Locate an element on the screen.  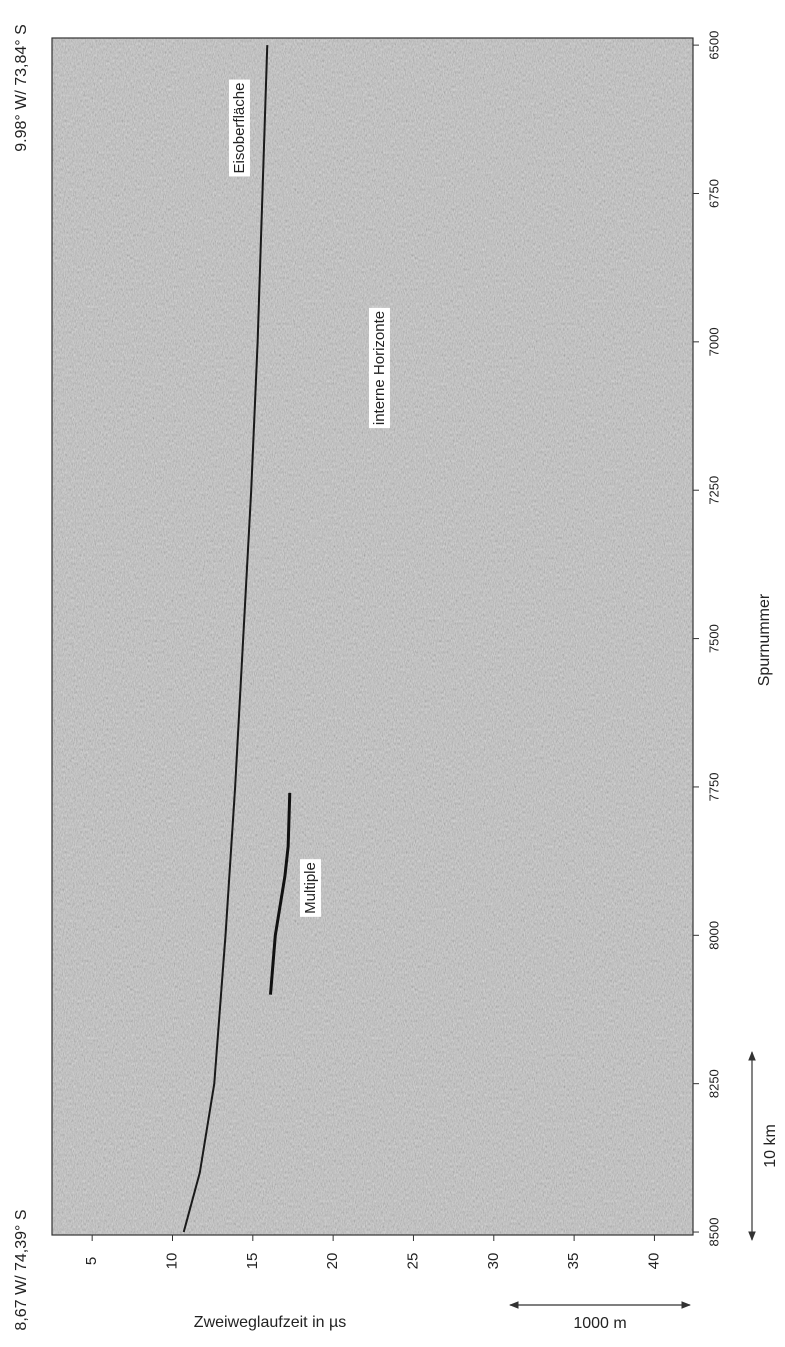
annotation-eisoberflaeche: Eisoberfläche is located at coordinates (239, 128).